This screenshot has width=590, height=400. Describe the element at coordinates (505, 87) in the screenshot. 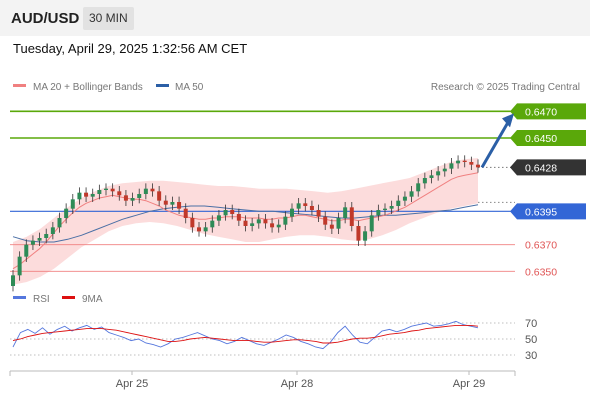

I see `credit-text: Research © 2025 Trading Central` at that location.